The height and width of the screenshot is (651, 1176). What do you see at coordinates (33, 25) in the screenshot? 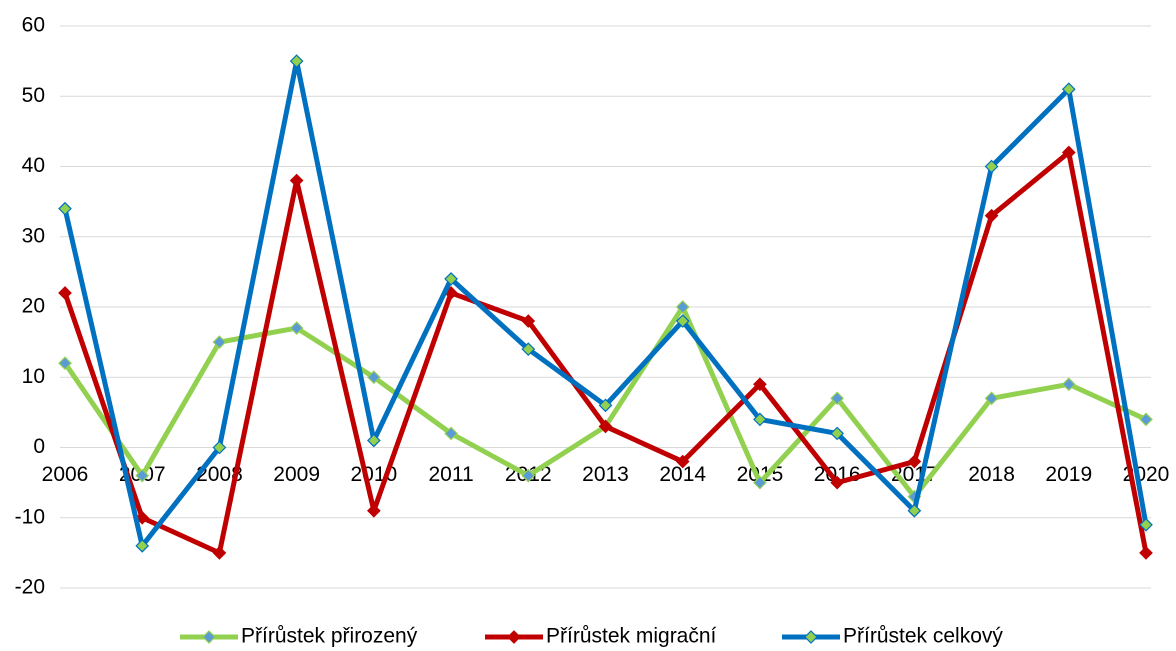
I see `y-tick-label: 60` at bounding box center [33, 25].